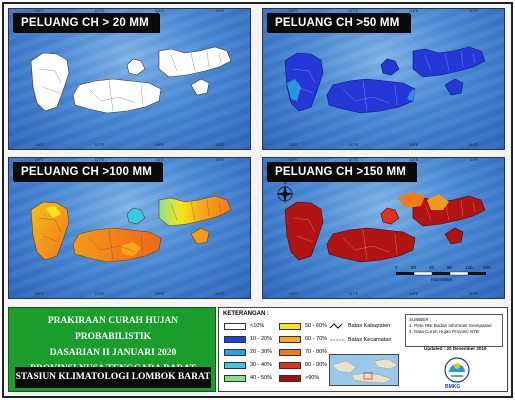 This screenshot has height=400, width=515. I want to click on compass-rose-icon: N, so click(285, 191).